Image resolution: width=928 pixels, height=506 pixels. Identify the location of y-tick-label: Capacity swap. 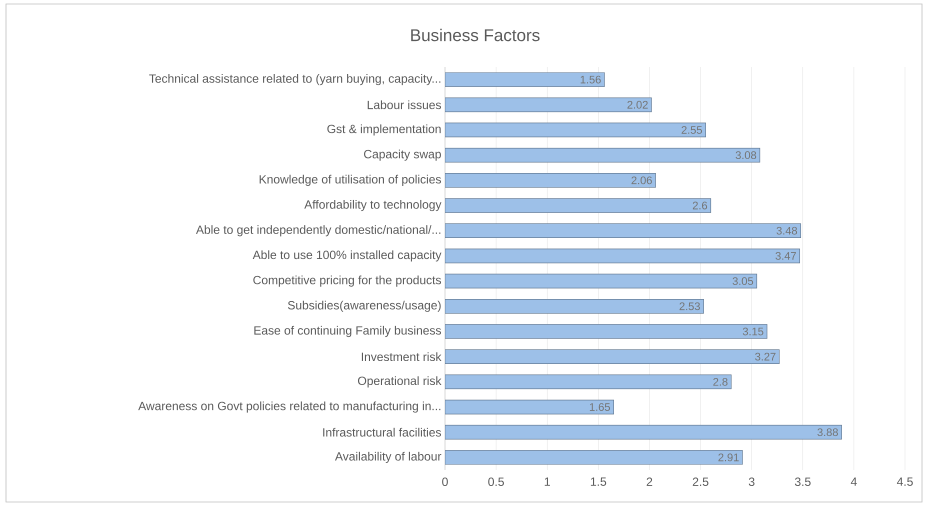
(402, 155).